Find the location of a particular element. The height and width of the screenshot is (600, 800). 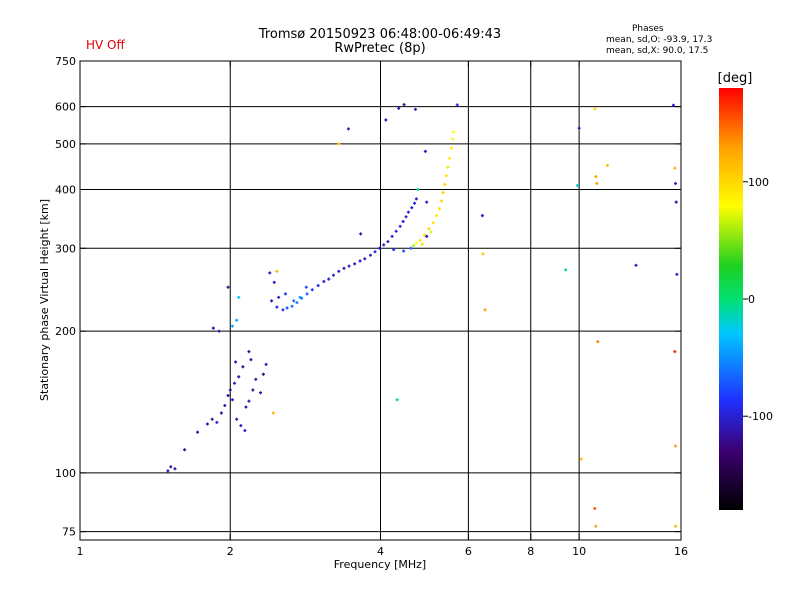

y-axis-label: Stationary phase Virtual Height [km] is located at coordinates (44, 300).